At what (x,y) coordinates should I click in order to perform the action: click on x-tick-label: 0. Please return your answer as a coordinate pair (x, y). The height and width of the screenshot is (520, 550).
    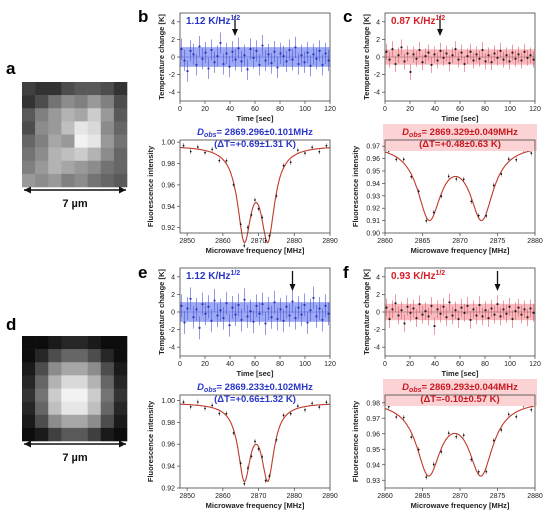
    Looking at the image, I should click on (180, 364).